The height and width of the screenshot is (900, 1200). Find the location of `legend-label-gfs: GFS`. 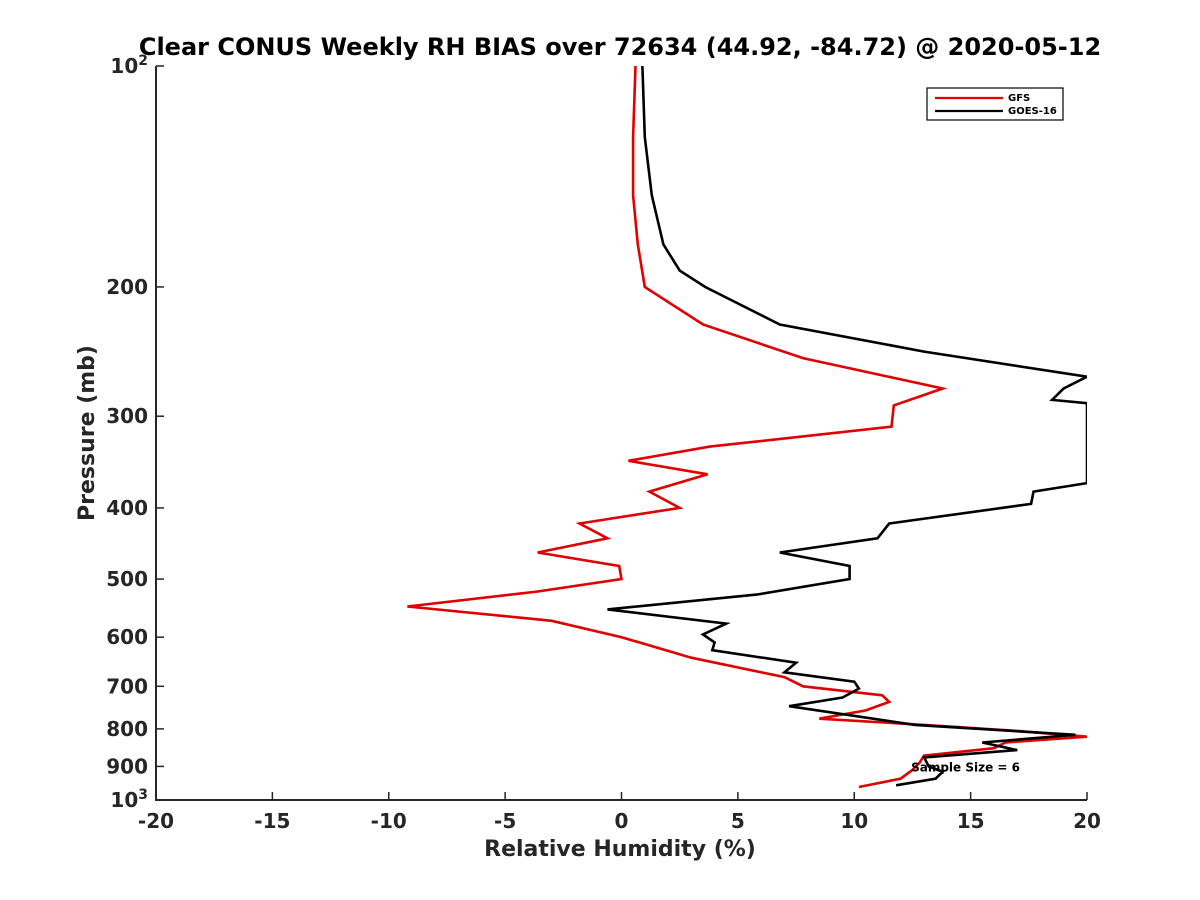

legend-label-gfs: GFS is located at coordinates (1019, 98).